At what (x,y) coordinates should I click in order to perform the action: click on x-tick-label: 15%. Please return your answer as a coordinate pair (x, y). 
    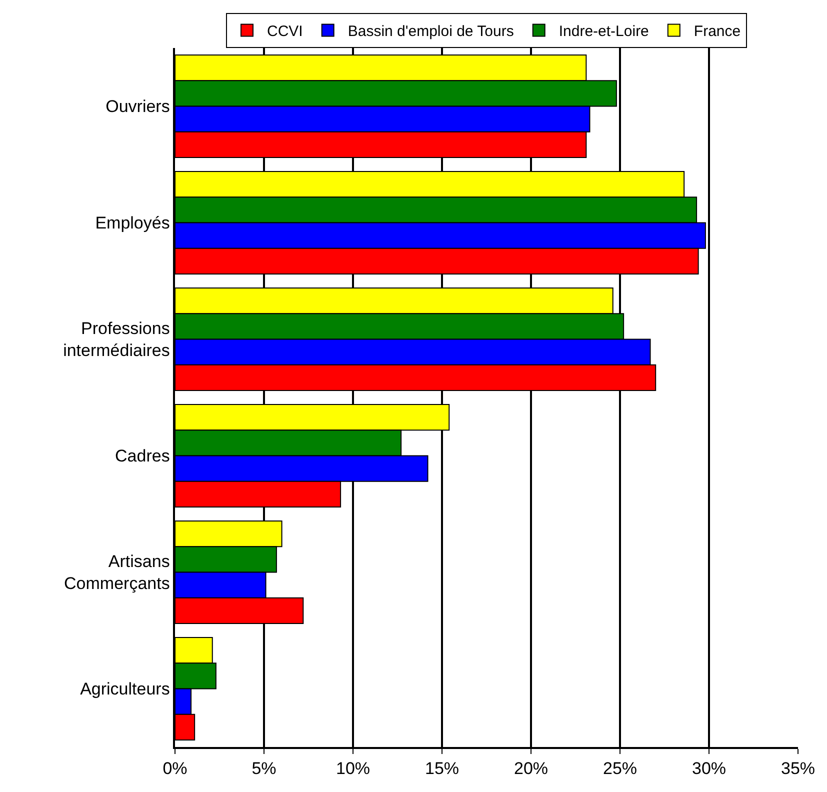
    Looking at the image, I should click on (442, 768).